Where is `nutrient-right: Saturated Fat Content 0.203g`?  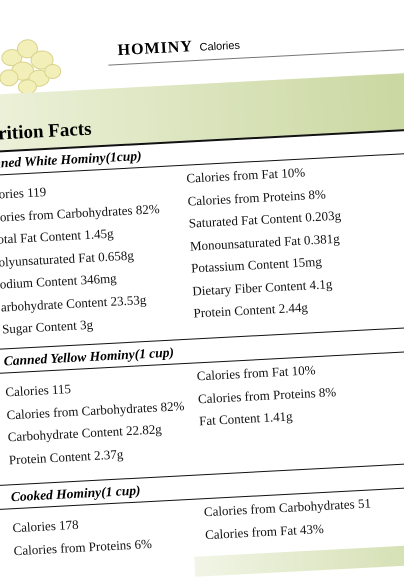
nutrient-right: Saturated Fat Content 0.203g is located at coordinates (265, 219).